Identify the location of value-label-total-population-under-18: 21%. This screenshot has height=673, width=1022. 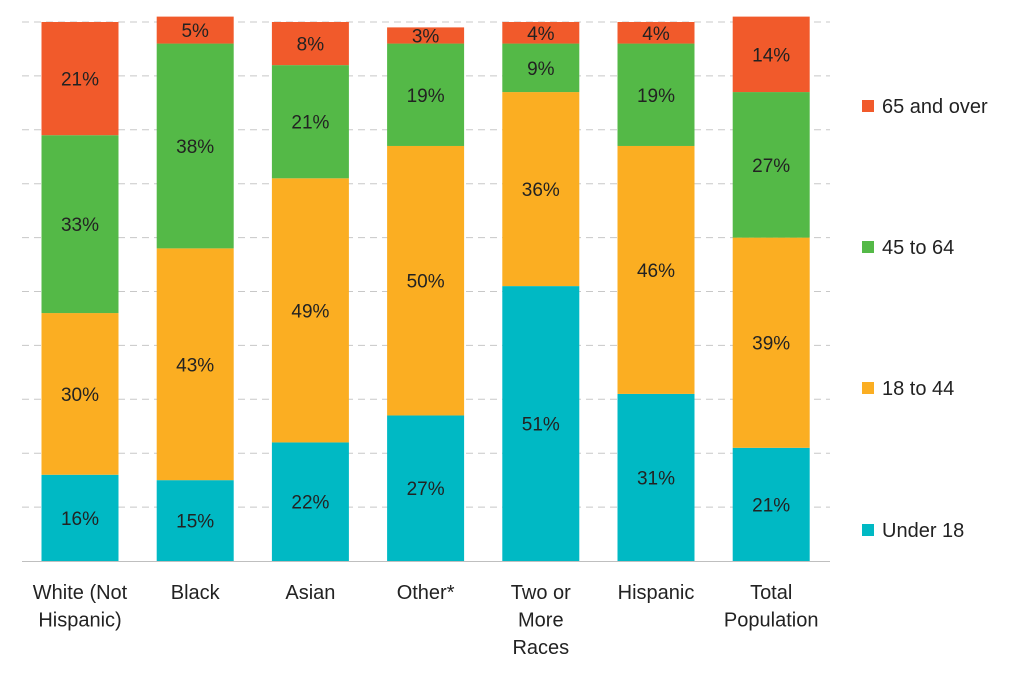
(771, 505).